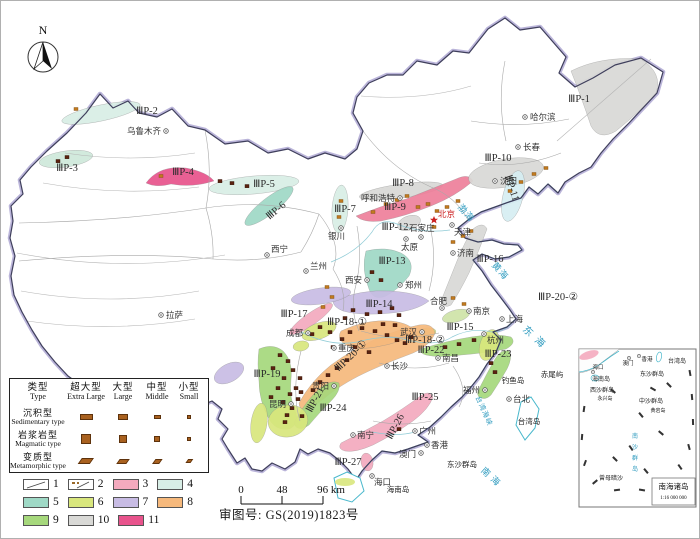 The image size is (700, 539). Describe the element at coordinates (434, 220) in the screenshot. I see `capital-star-icon` at that location.